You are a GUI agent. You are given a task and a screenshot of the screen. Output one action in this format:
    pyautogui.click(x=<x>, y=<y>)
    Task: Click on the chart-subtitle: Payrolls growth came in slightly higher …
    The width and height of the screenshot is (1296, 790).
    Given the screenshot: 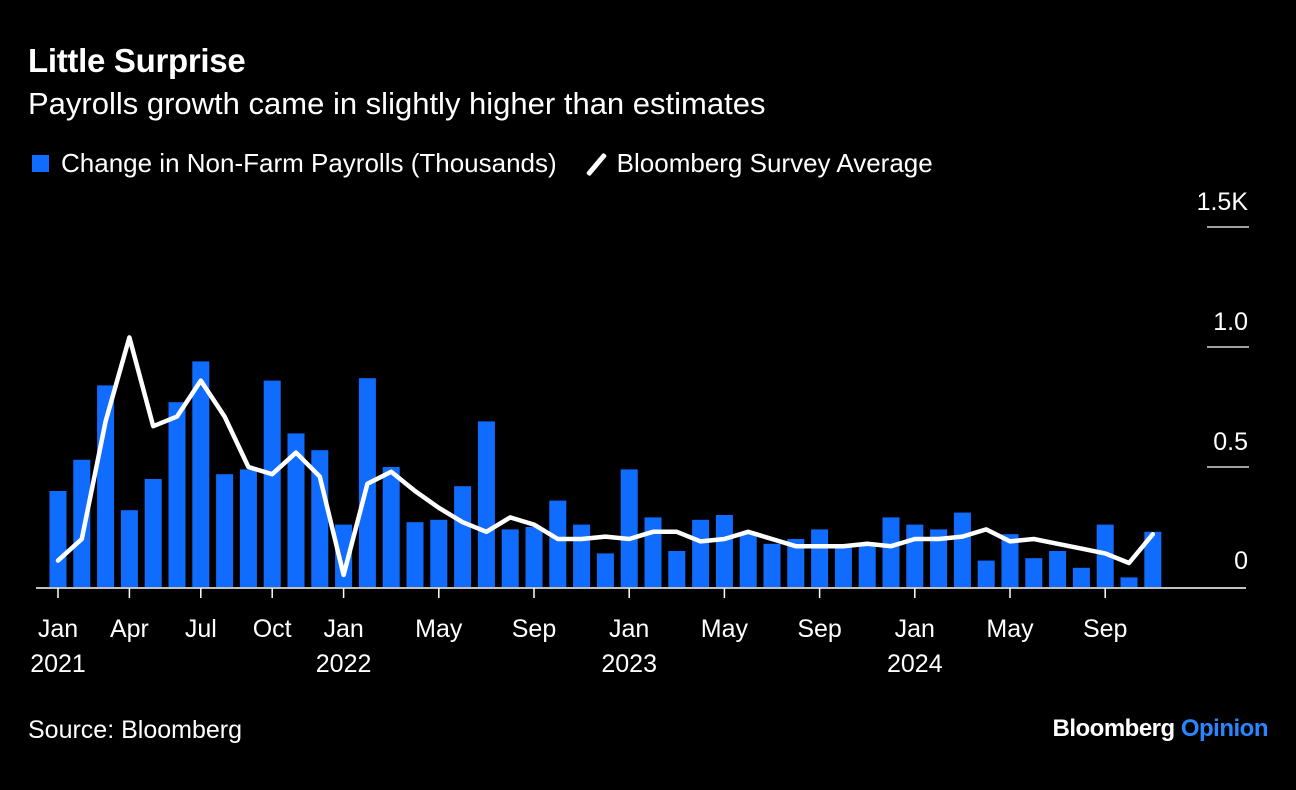 What is the action you would take?
    pyautogui.click(x=397, y=103)
    